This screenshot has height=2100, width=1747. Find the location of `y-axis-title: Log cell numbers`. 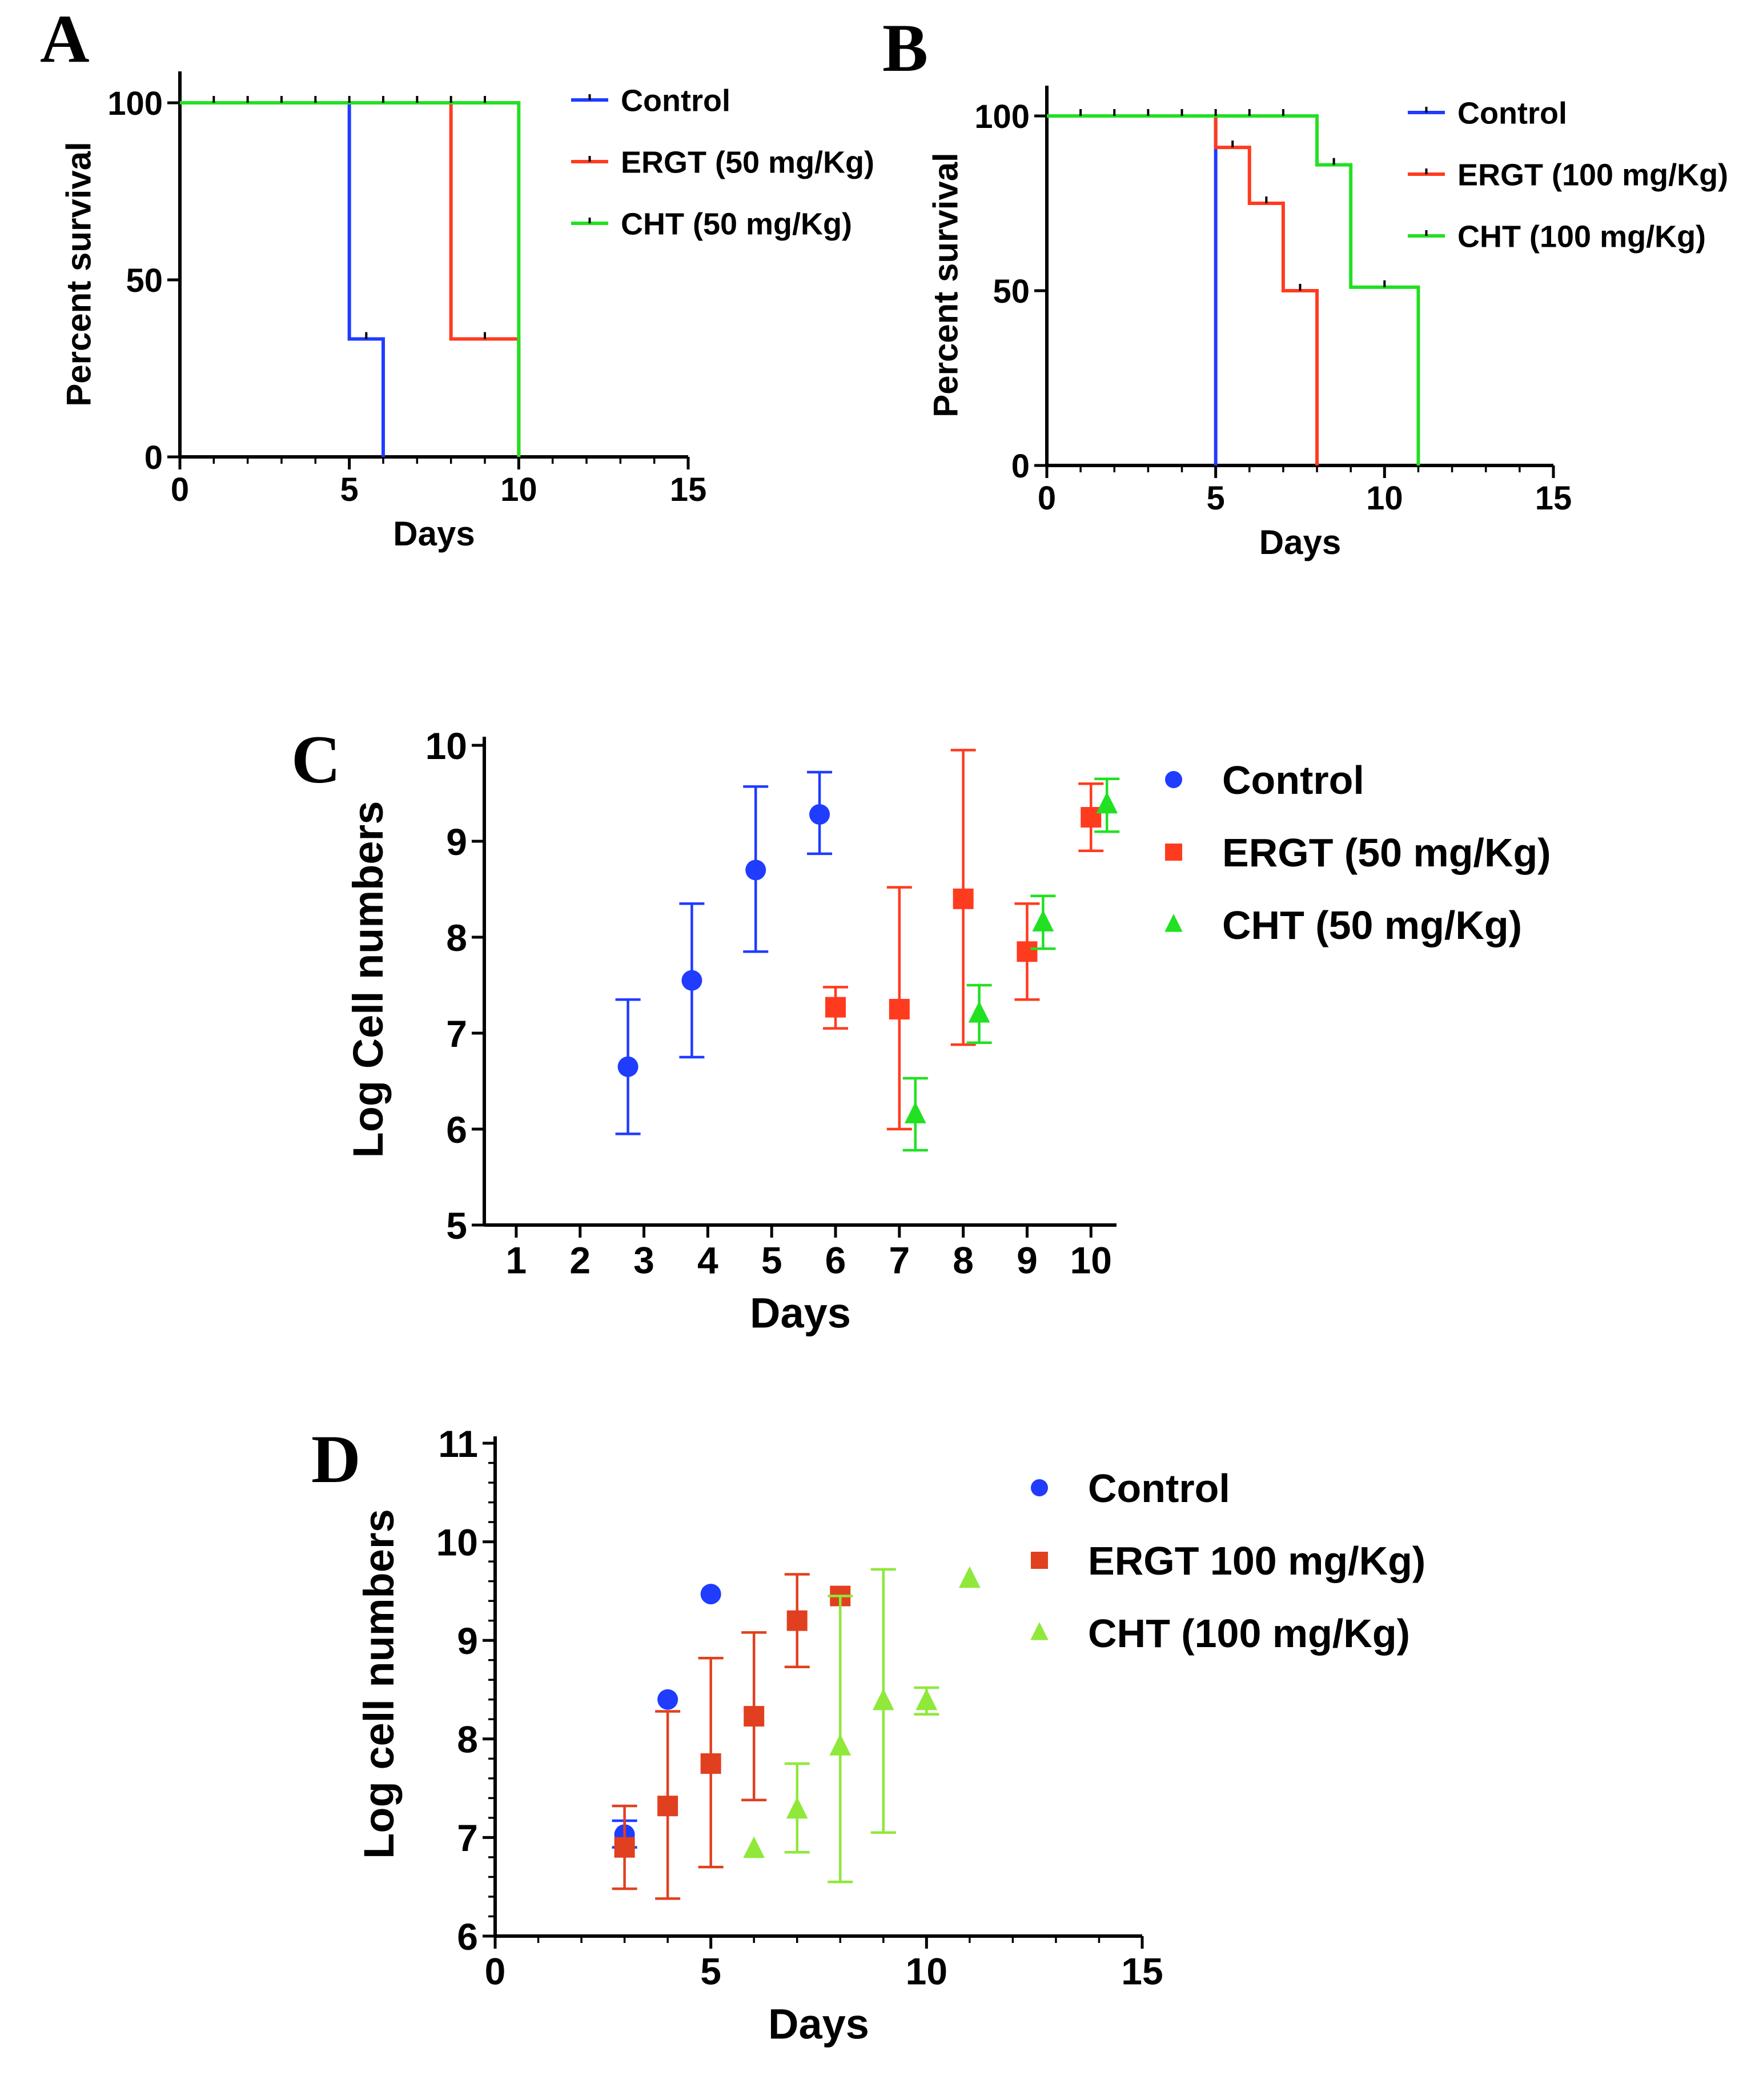

y-axis-title: Log cell numbers is located at coordinates (379, 1684).